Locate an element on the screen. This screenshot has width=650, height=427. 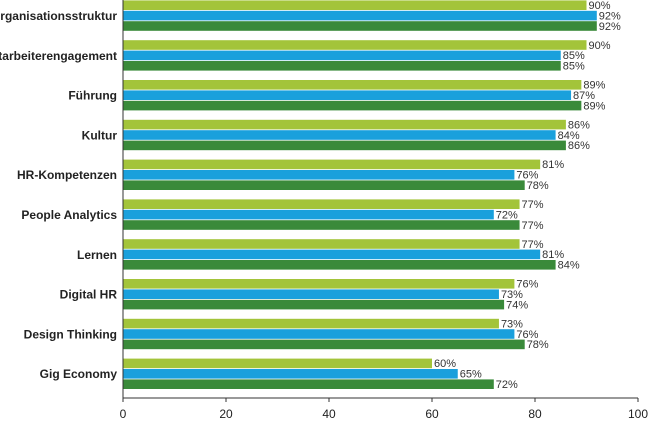
x-tick-label-0: 0 is located at coordinates (123, 414).